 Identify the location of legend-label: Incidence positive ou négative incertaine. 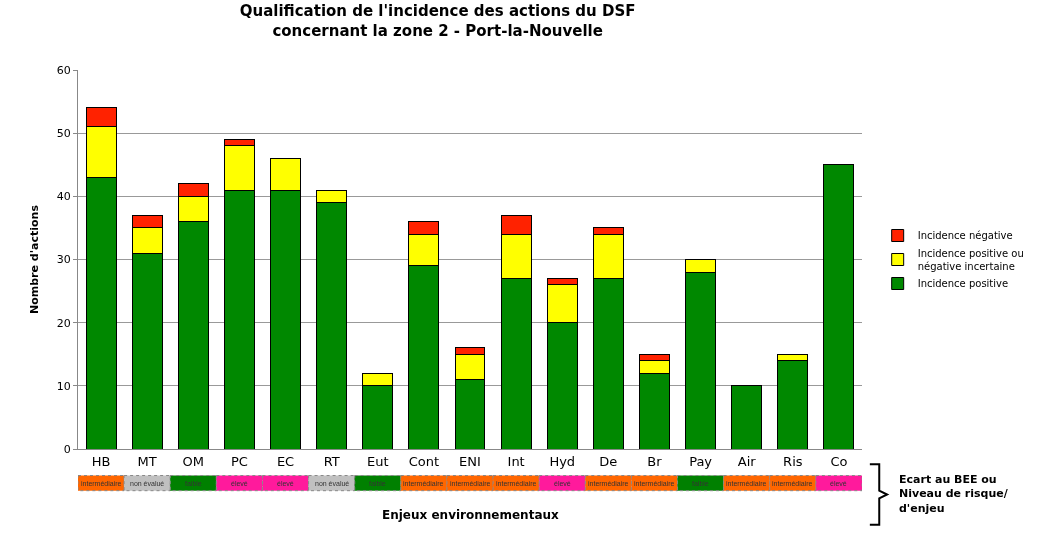
(970, 259).